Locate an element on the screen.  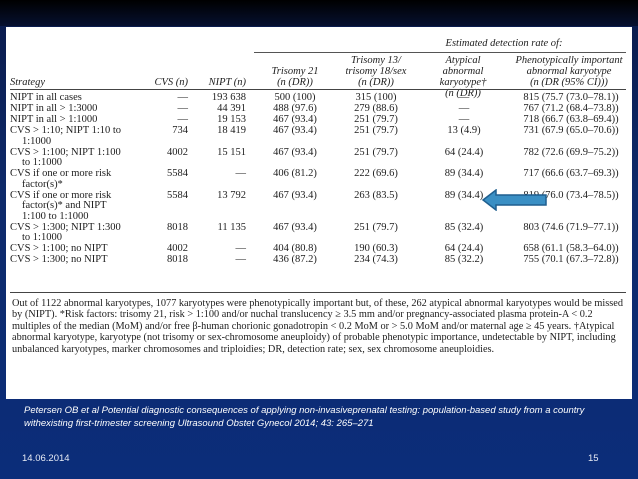
cell-strategy-line: factor(s)* is located at coordinates (42, 184).